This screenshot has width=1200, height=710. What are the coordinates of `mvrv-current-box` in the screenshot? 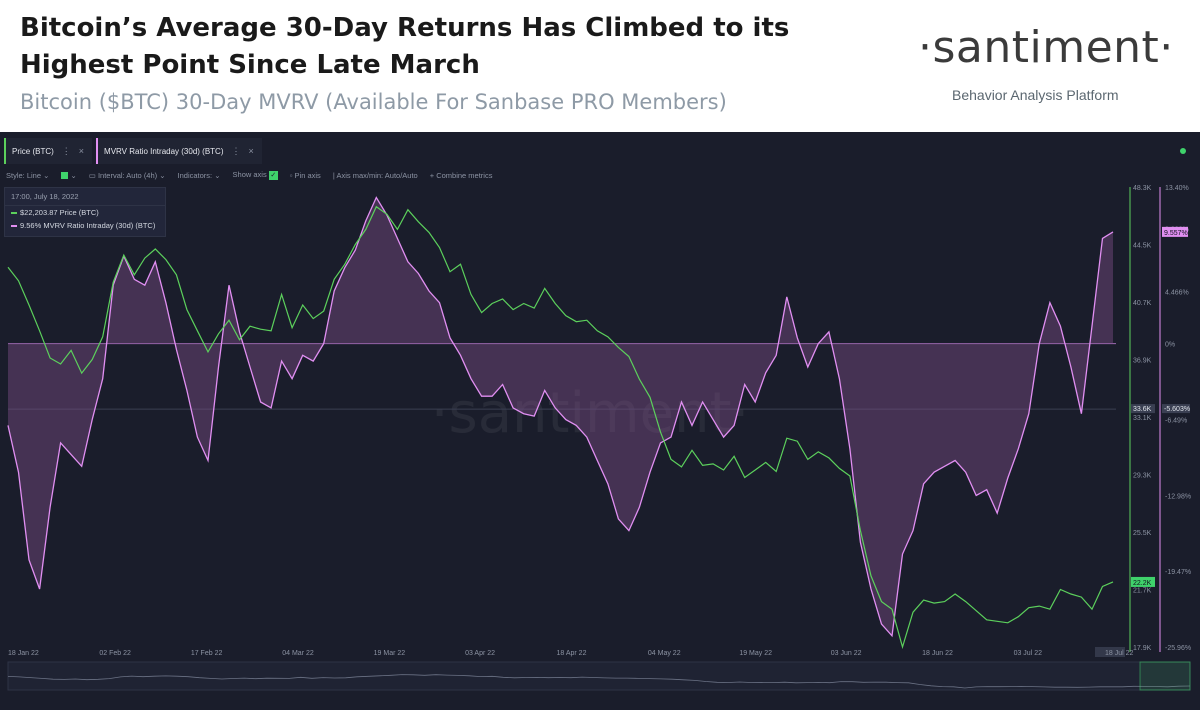 It's located at (1175, 231).